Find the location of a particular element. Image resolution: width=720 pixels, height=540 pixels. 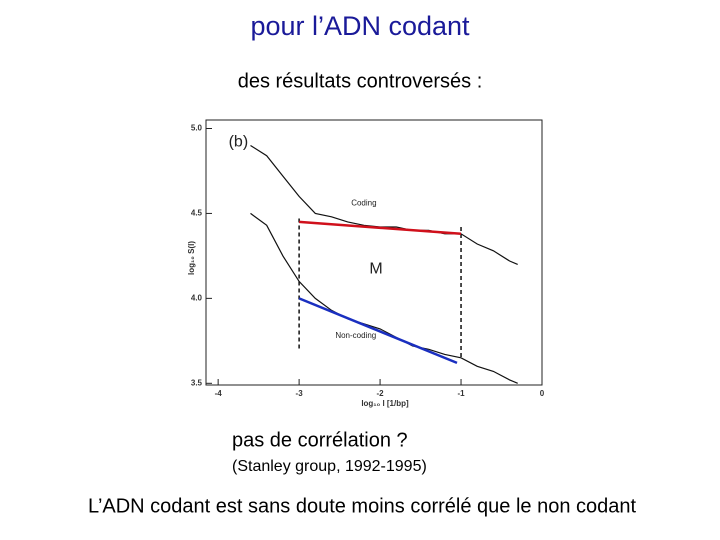

y-tick-label: 5.0 is located at coordinates (197, 128).